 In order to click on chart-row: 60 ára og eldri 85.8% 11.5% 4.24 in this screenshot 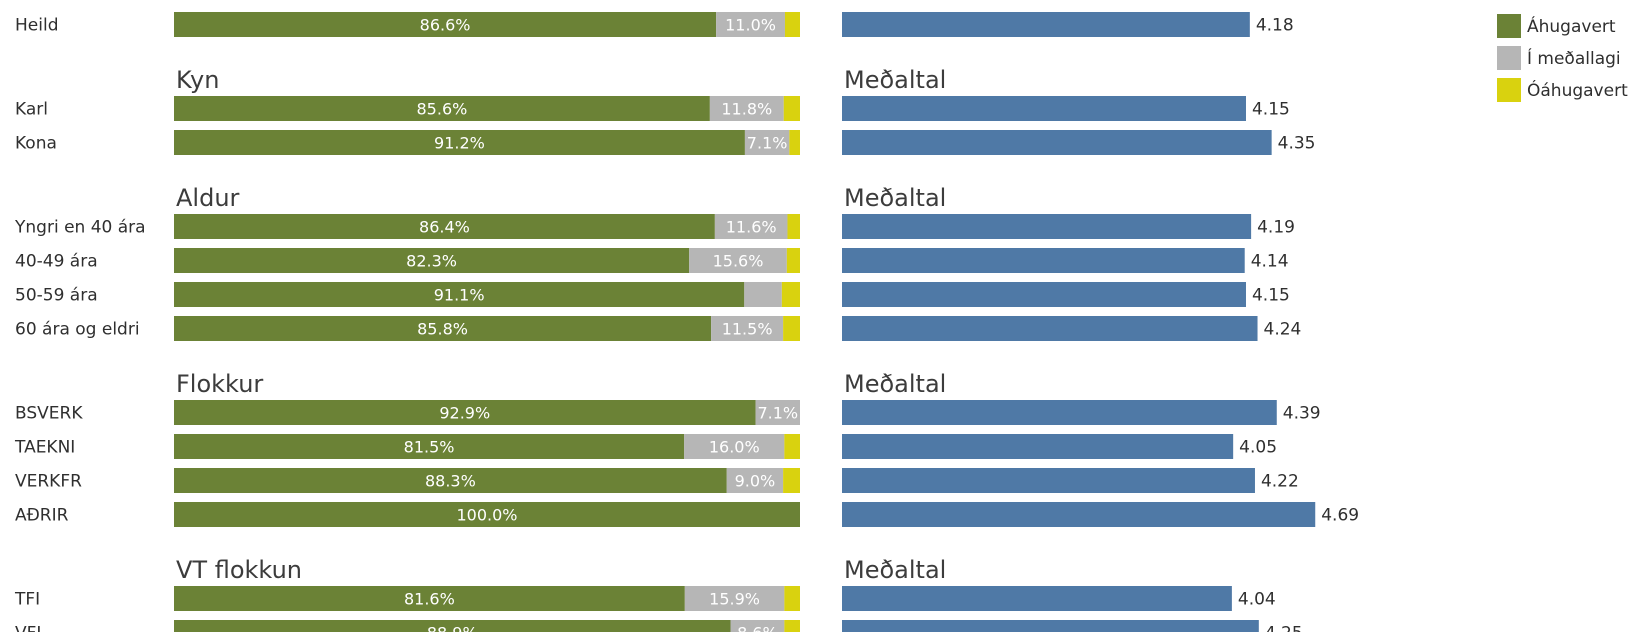, I will do `click(658, 328)`.